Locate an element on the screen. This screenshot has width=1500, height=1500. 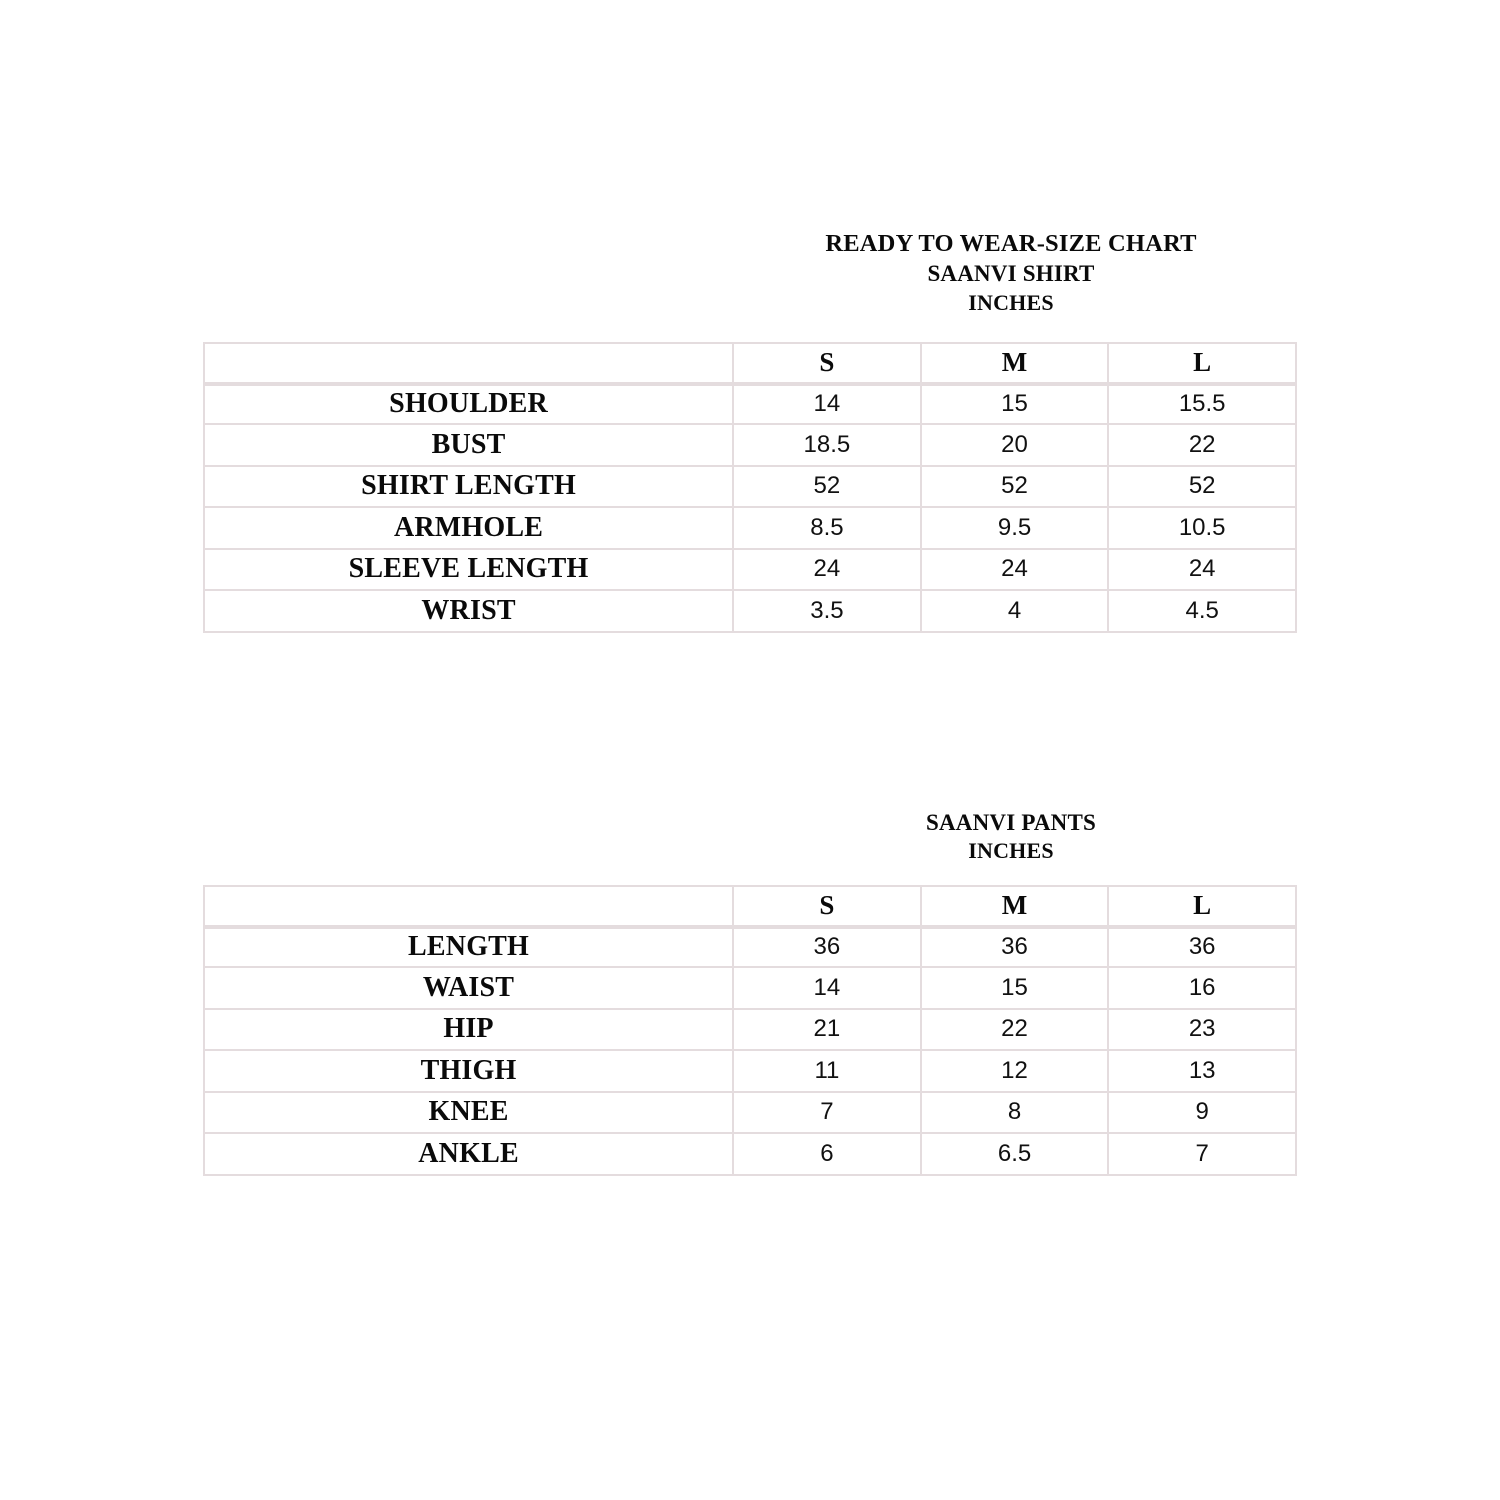
table-row: HIP 21 22 23 is located at coordinates (750, 1030).